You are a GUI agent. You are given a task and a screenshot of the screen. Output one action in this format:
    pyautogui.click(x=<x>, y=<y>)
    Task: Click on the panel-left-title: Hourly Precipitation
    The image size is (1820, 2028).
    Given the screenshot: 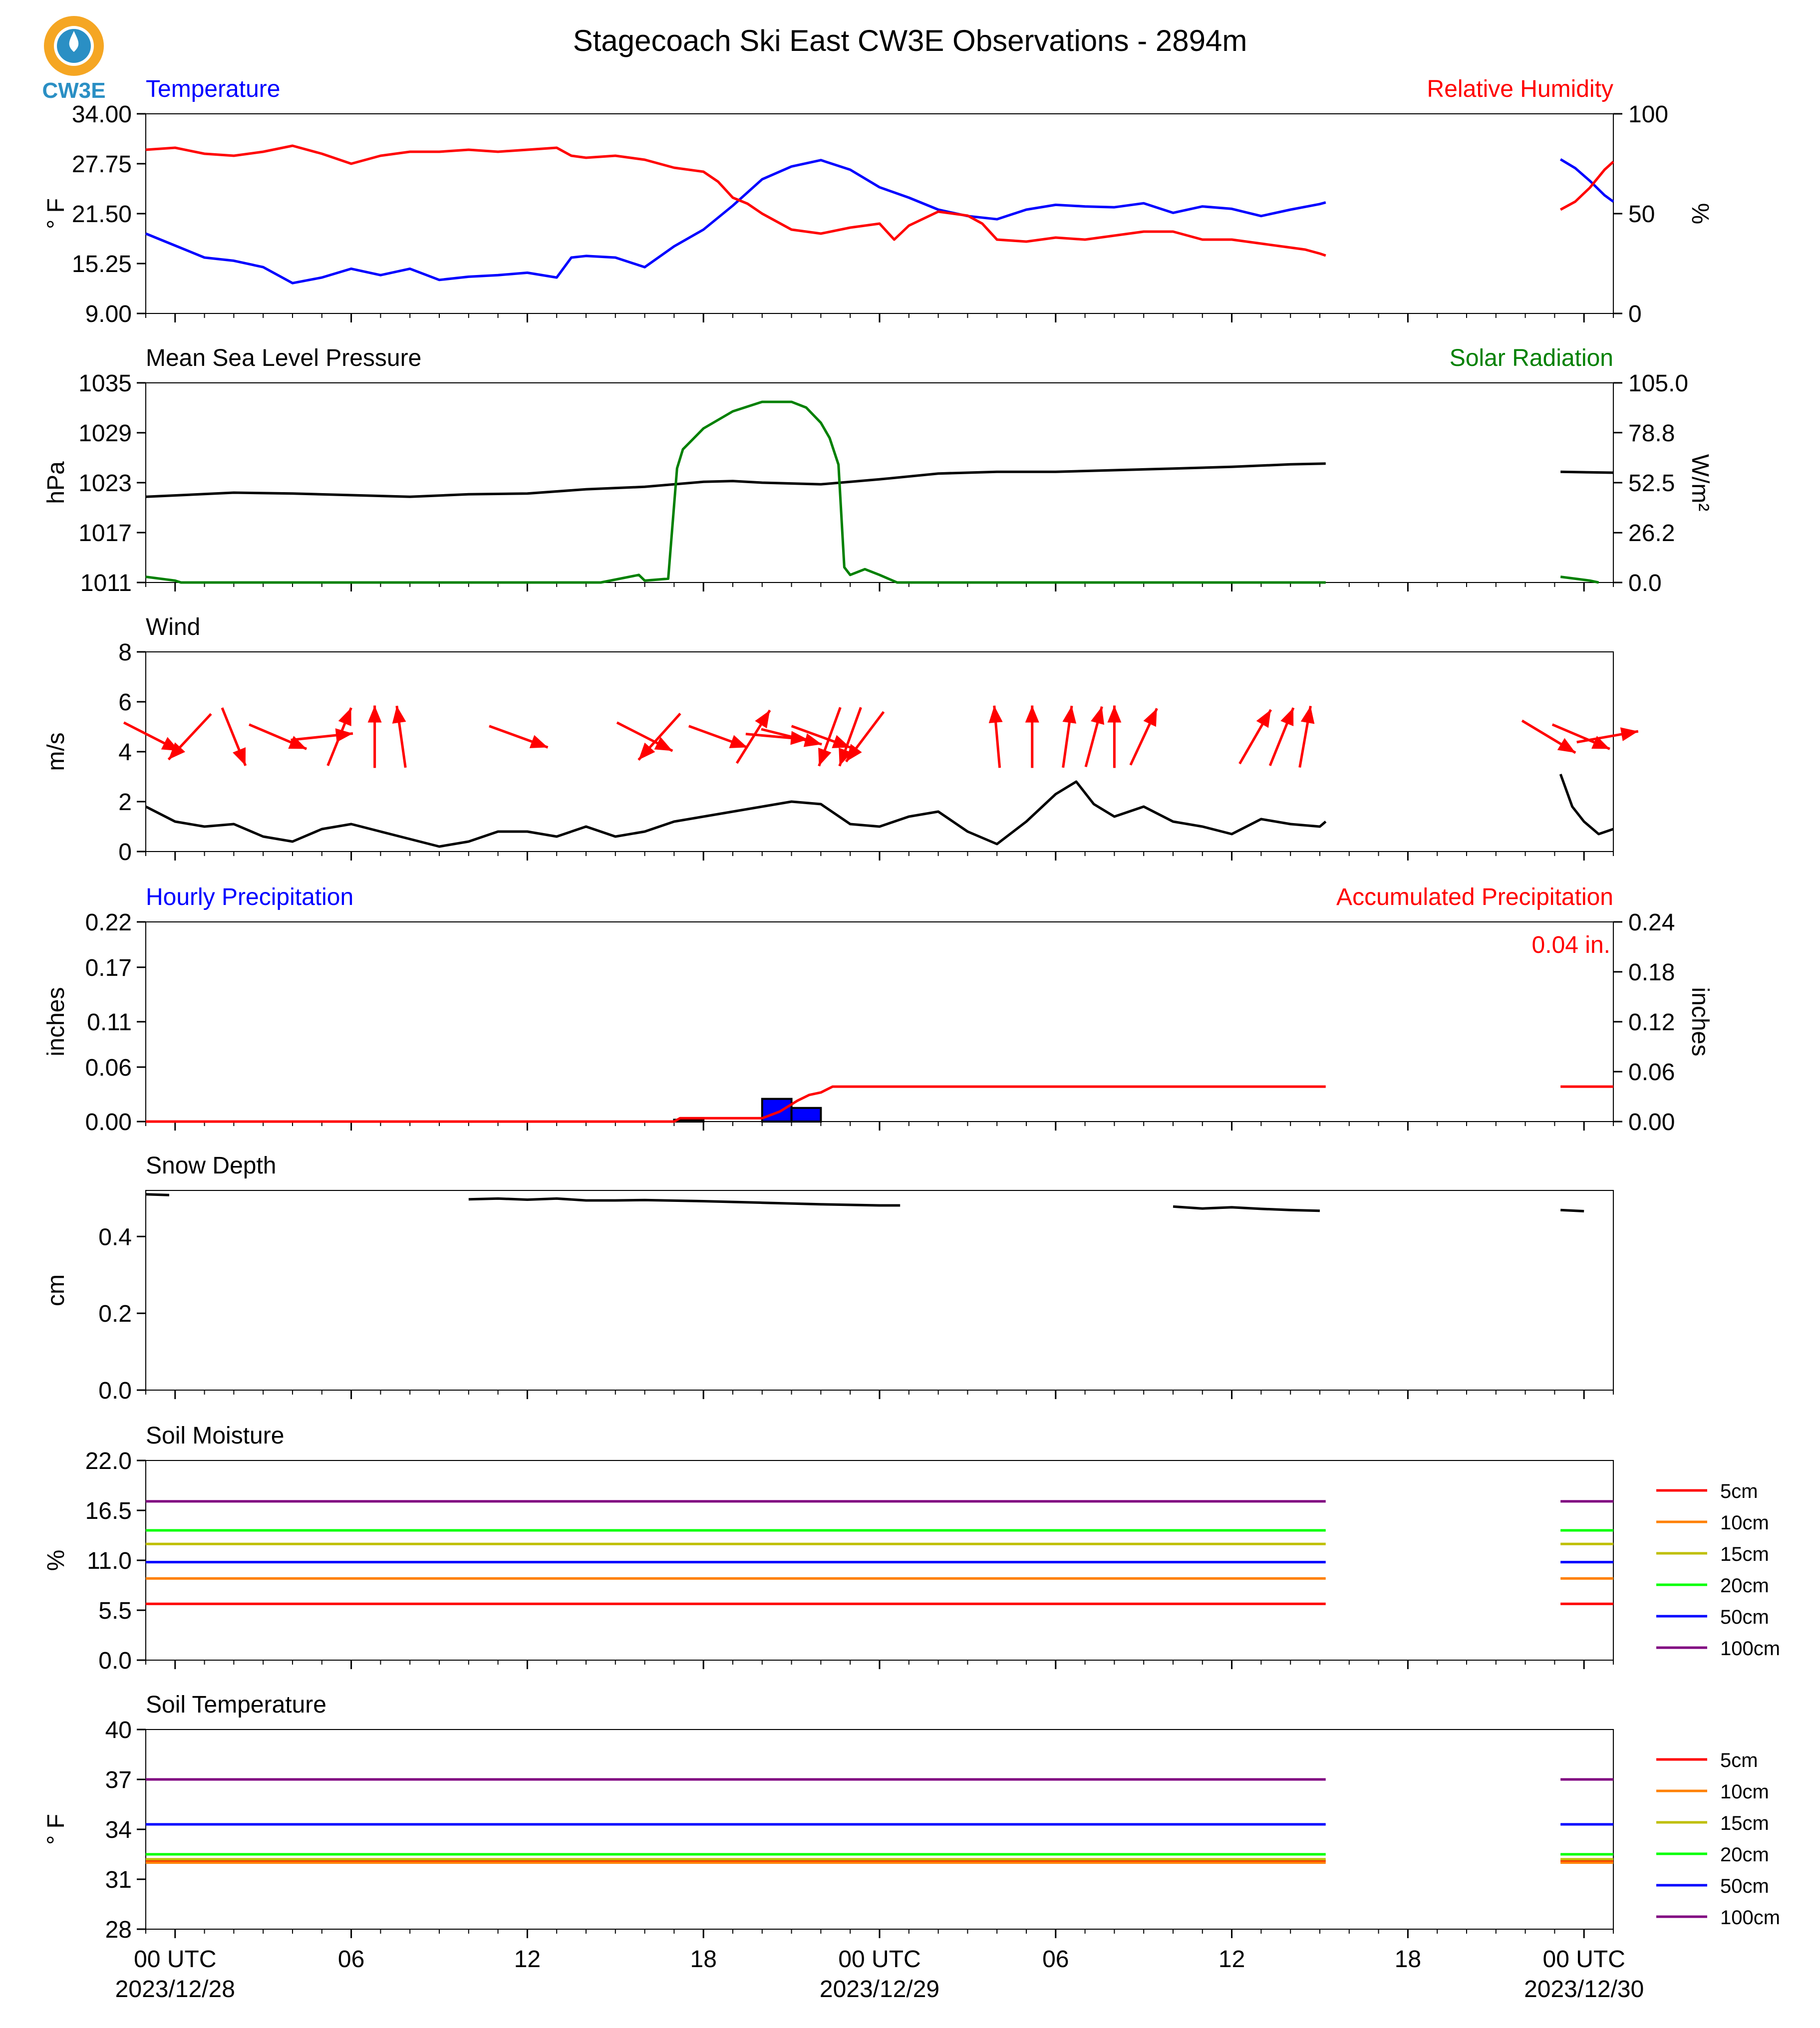 What is the action you would take?
    pyautogui.click(x=249, y=897)
    